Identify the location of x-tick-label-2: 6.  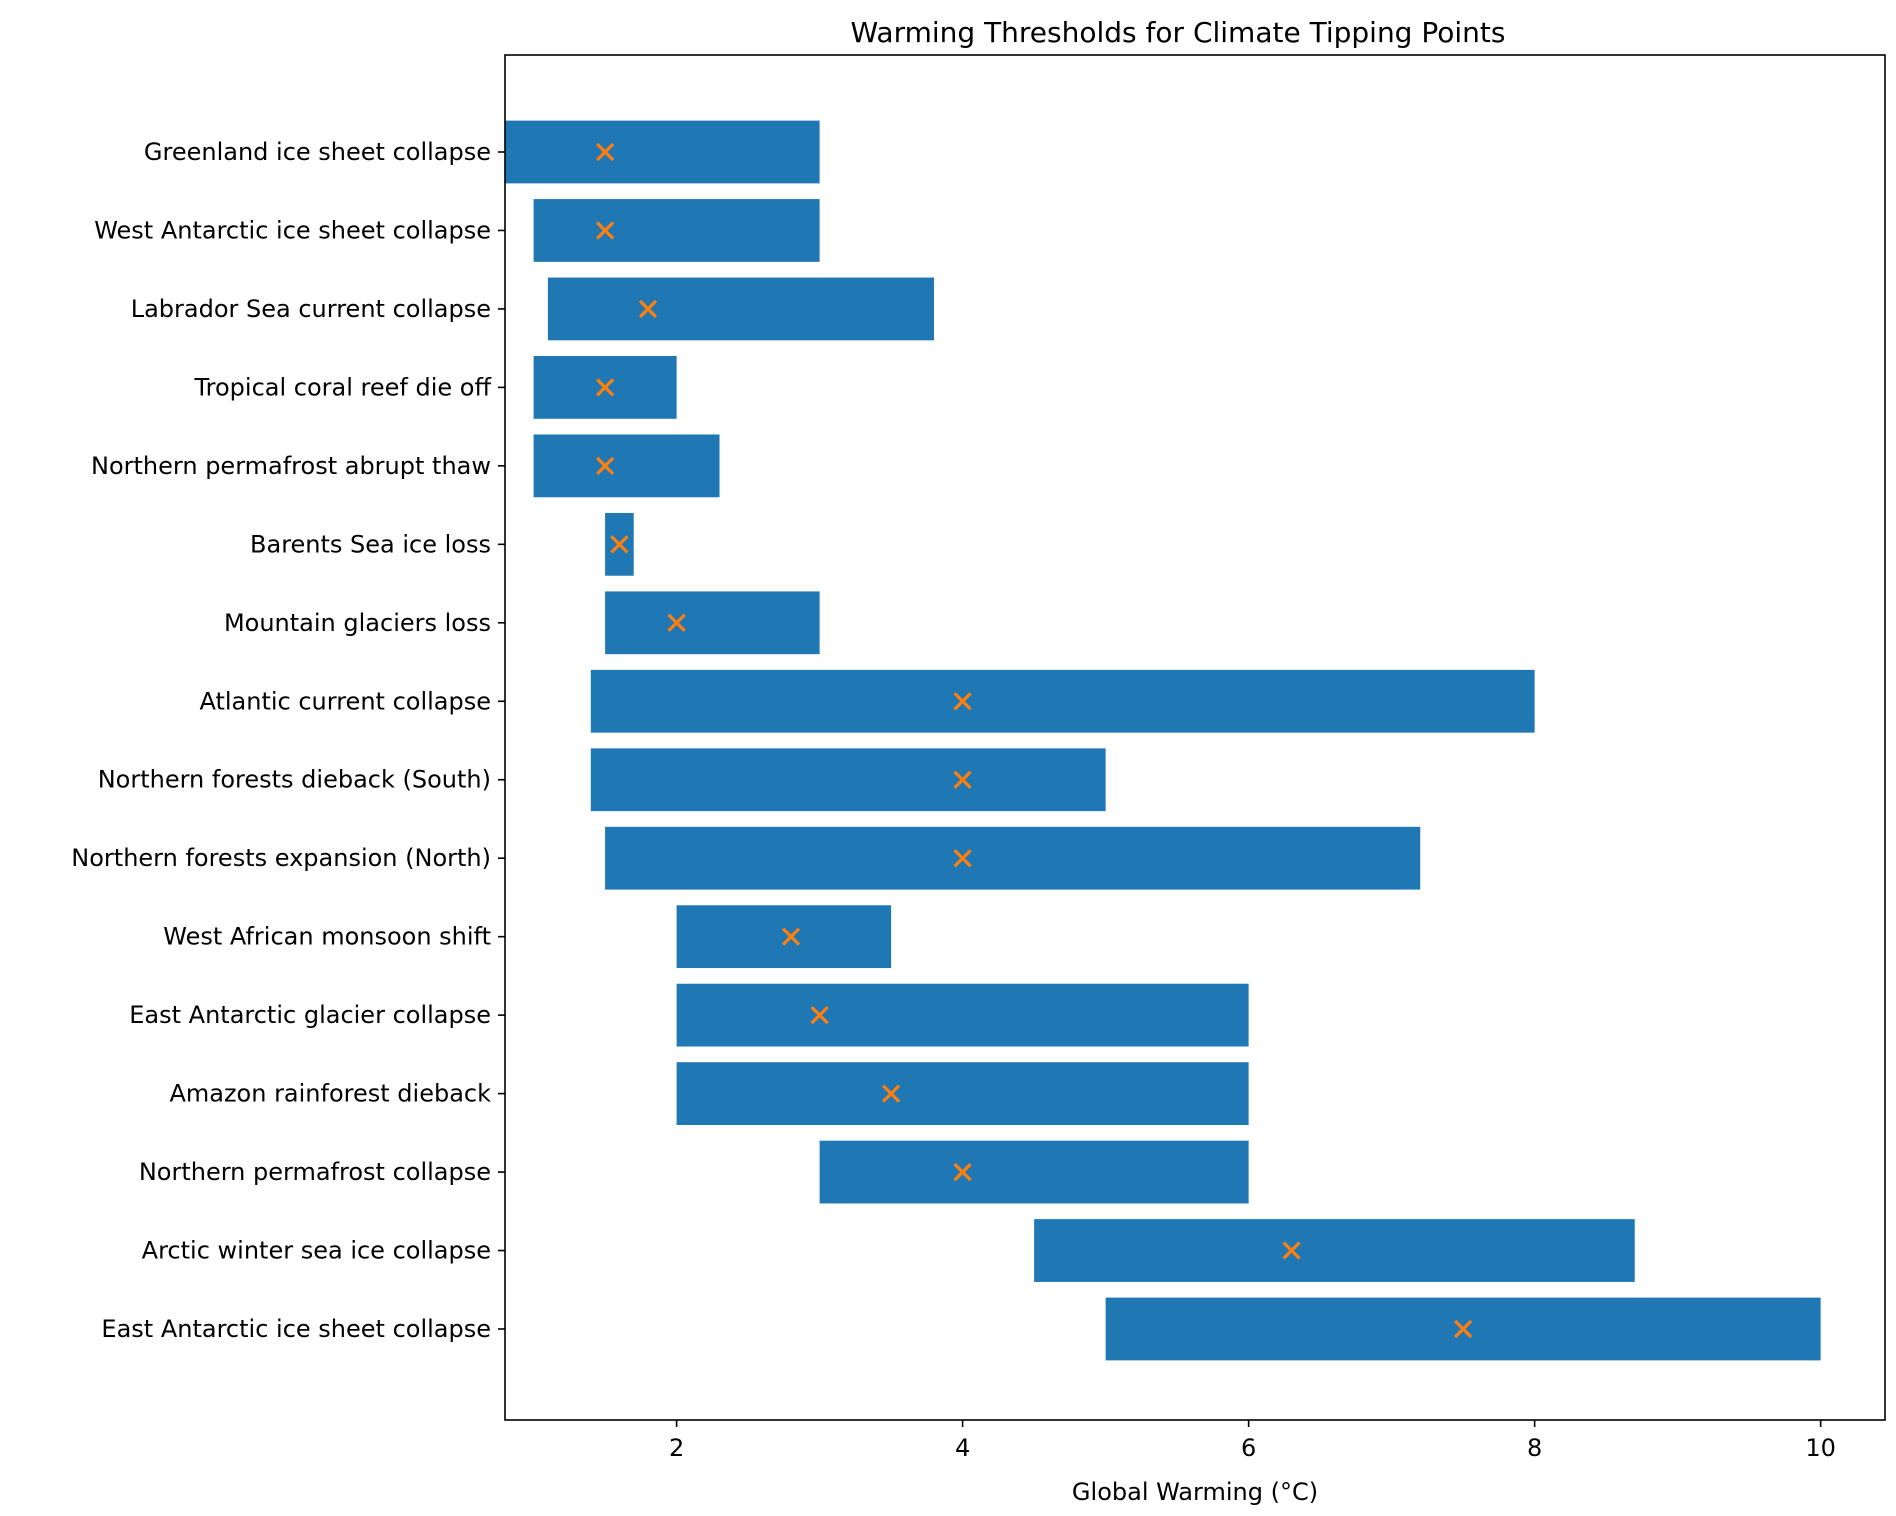
(1248, 1448).